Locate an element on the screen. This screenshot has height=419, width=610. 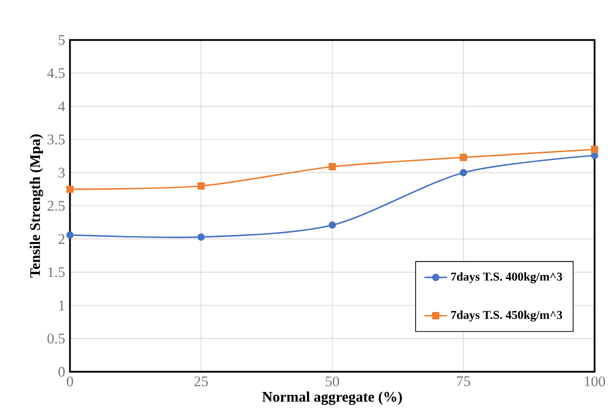
y-tick-label: 4 is located at coordinates (62, 107).